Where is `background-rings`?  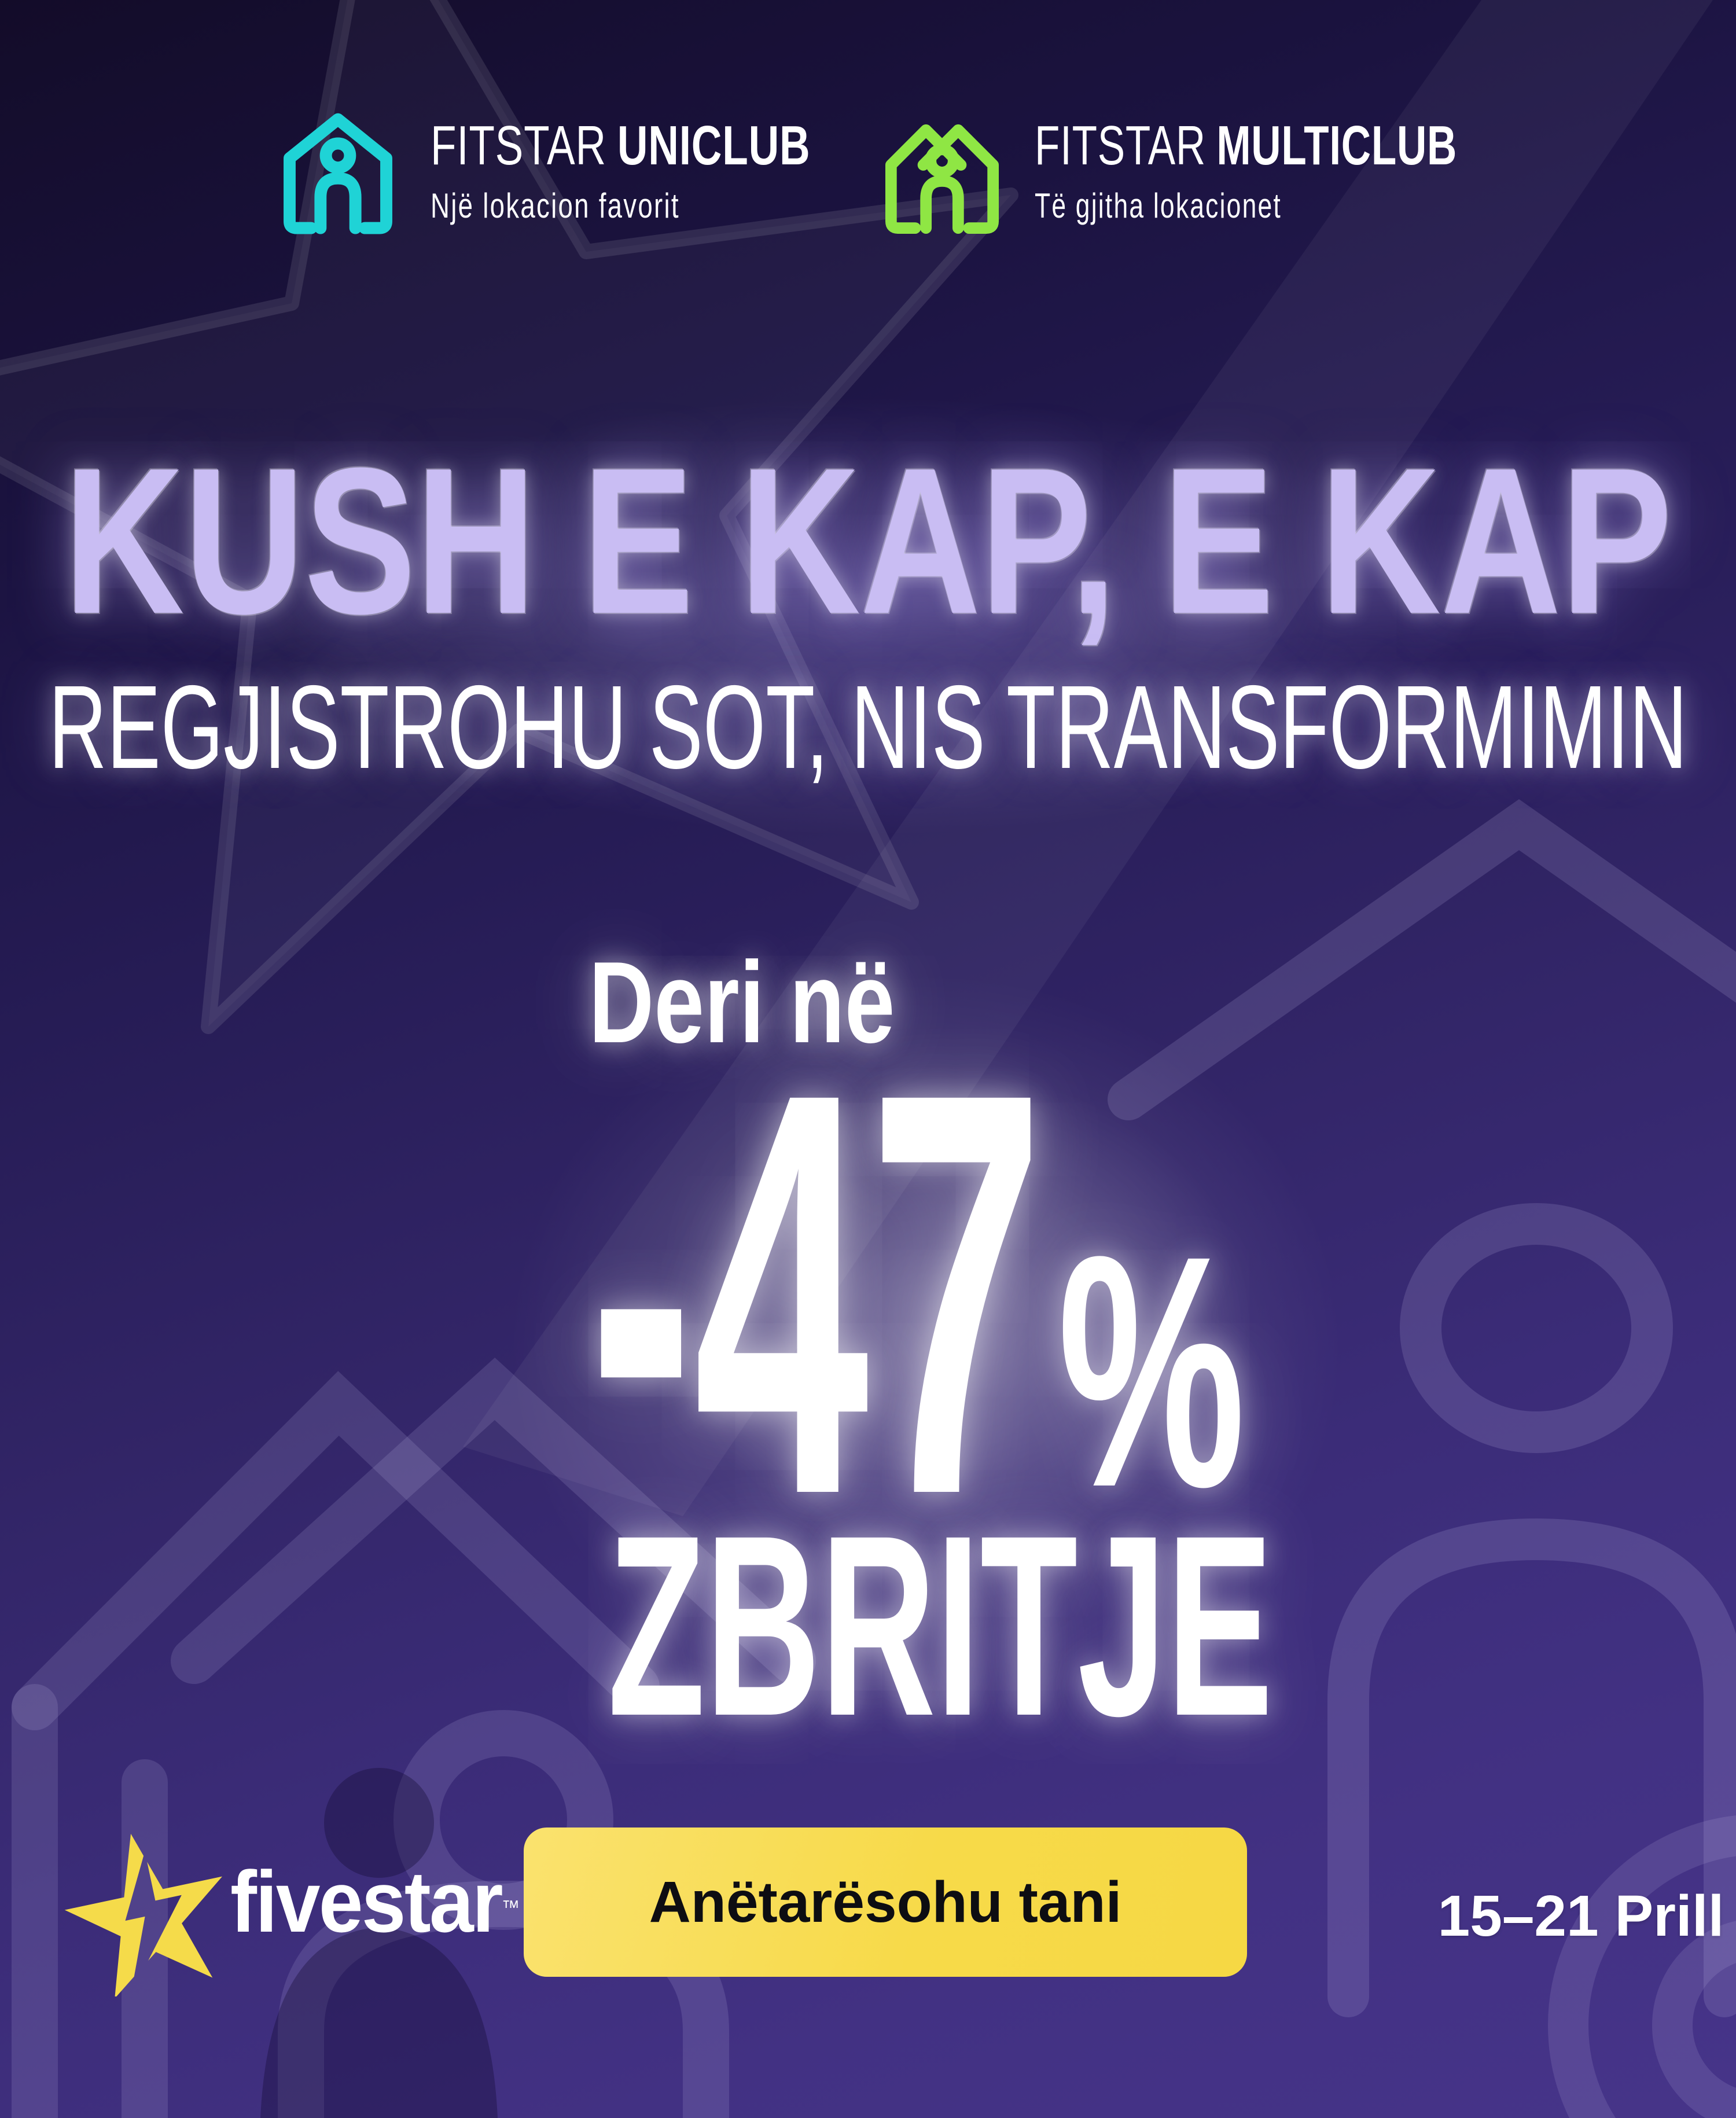 background-rings is located at coordinates (1642, 1966).